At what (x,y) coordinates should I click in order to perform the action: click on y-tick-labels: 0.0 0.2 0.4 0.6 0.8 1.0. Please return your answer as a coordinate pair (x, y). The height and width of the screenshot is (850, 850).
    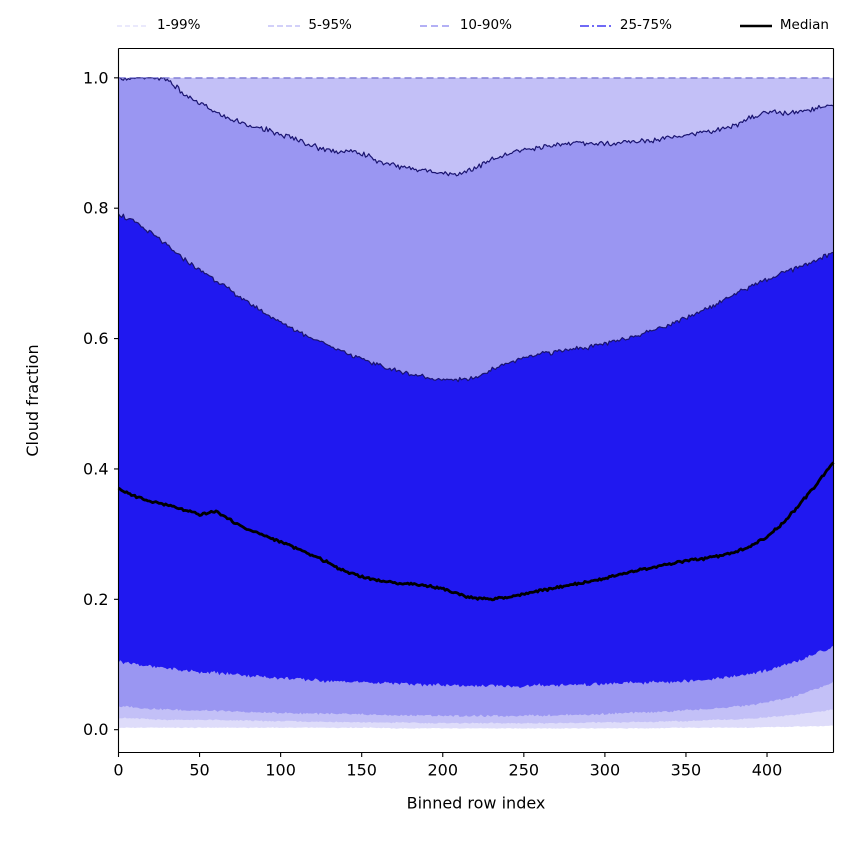
    Looking at the image, I should click on (95, 403).